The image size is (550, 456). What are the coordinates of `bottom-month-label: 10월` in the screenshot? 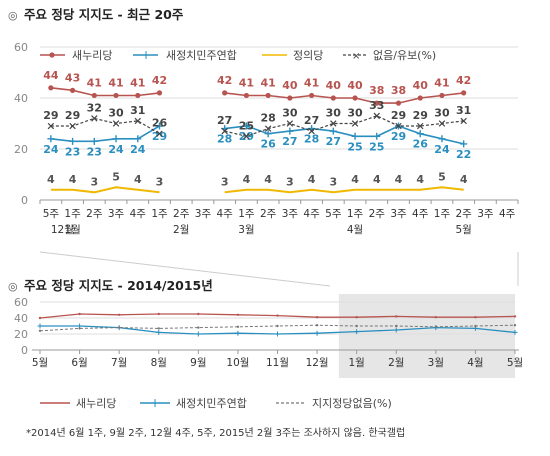 It's located at (237, 363).